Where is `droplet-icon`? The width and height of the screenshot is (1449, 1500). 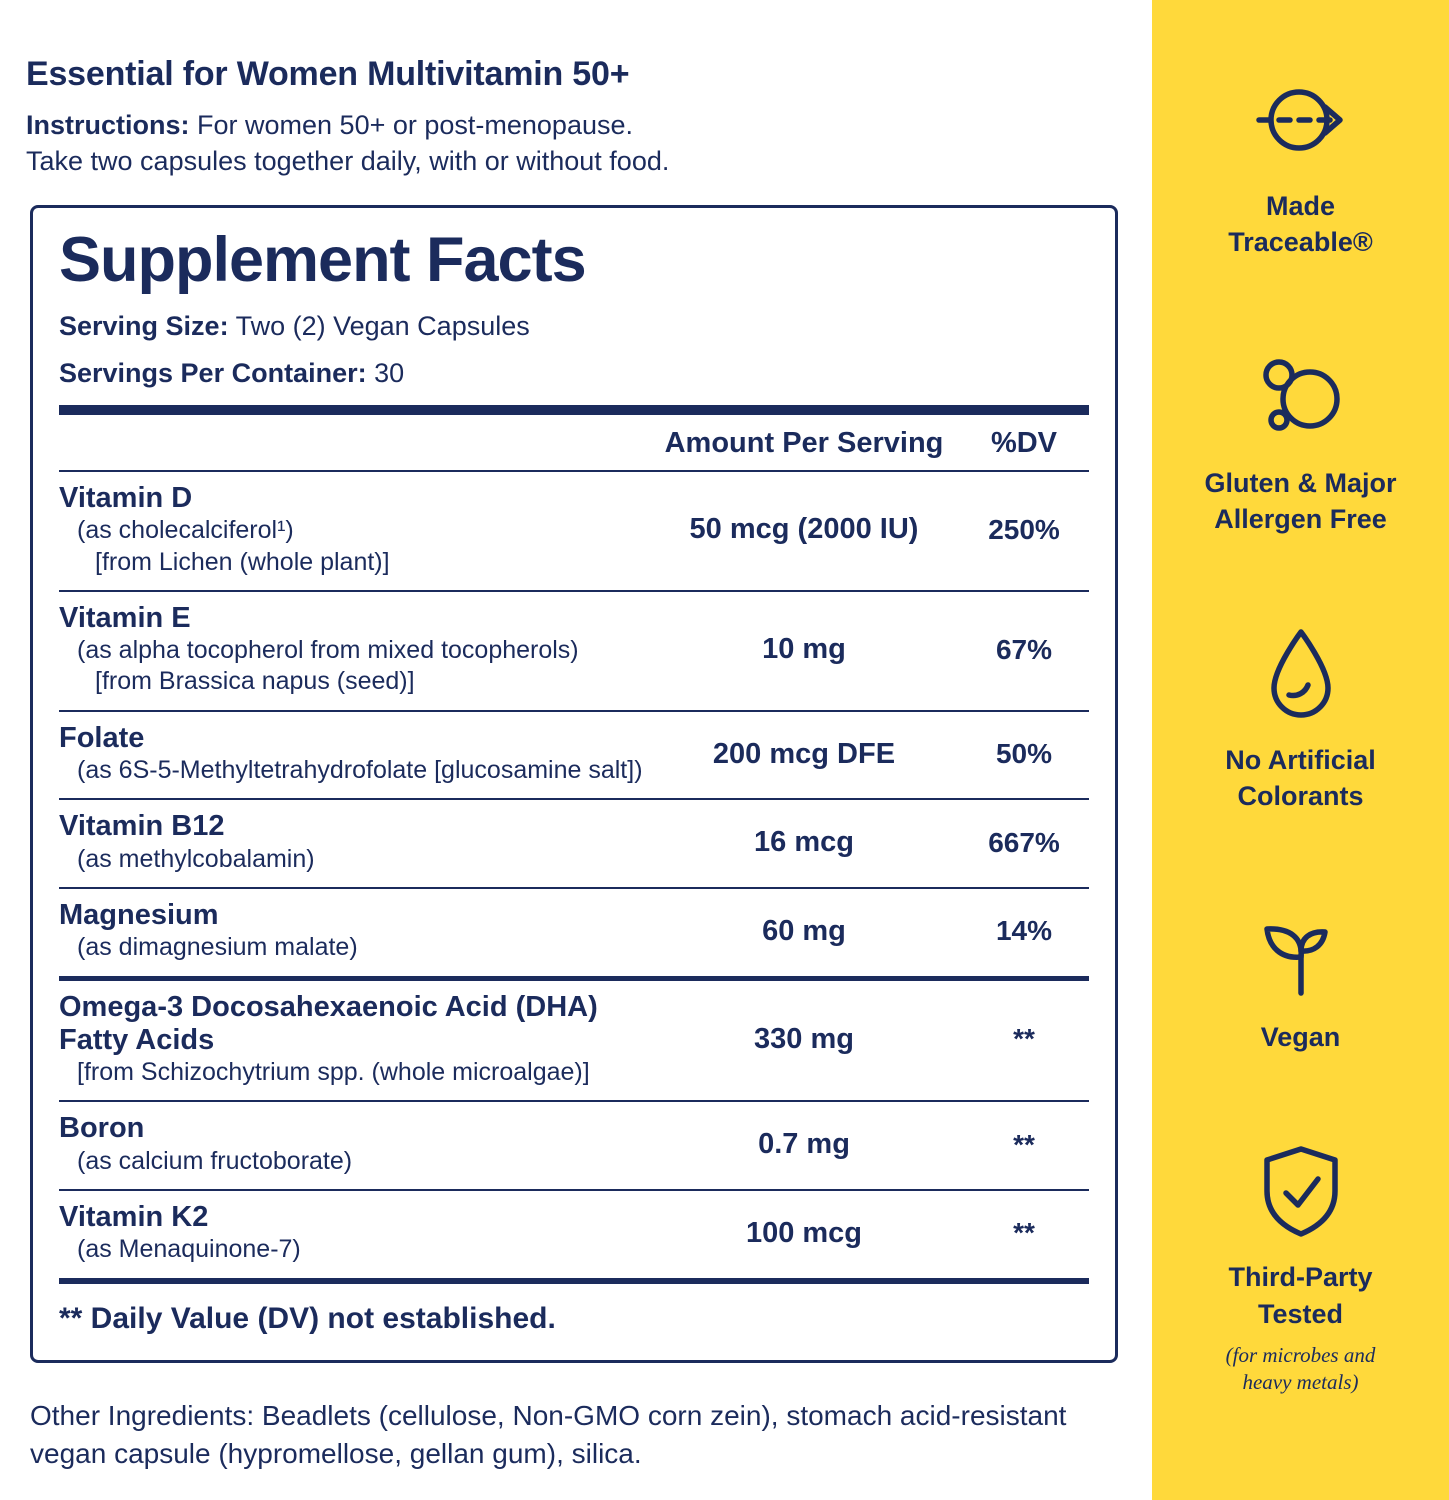
droplet-icon is located at coordinates (1301, 674).